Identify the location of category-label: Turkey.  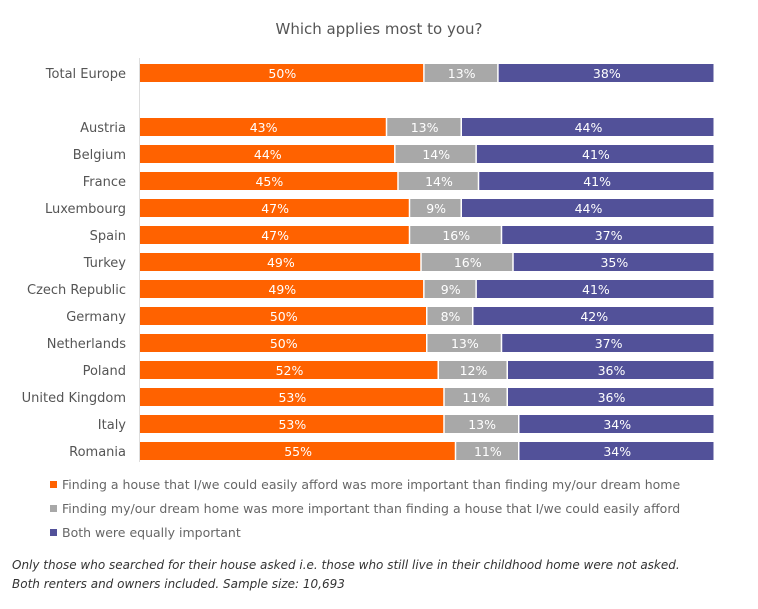
(105, 263).